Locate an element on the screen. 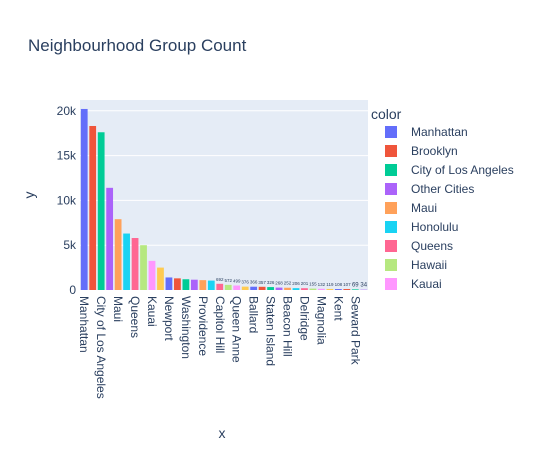 This screenshot has width=559, height=450. data-label: 376 is located at coordinates (245, 282).